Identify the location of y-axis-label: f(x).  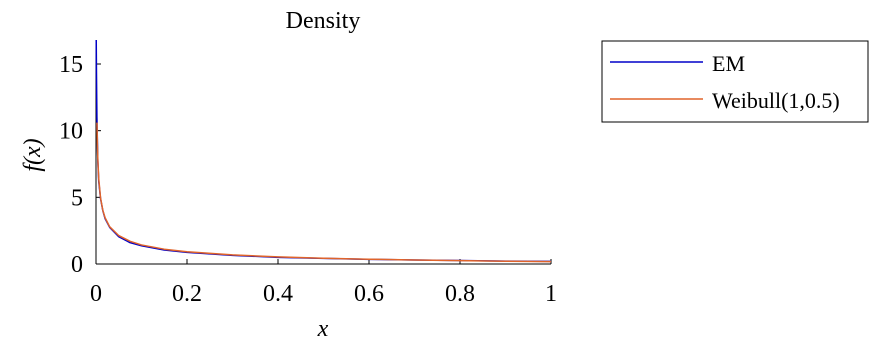
(33, 154).